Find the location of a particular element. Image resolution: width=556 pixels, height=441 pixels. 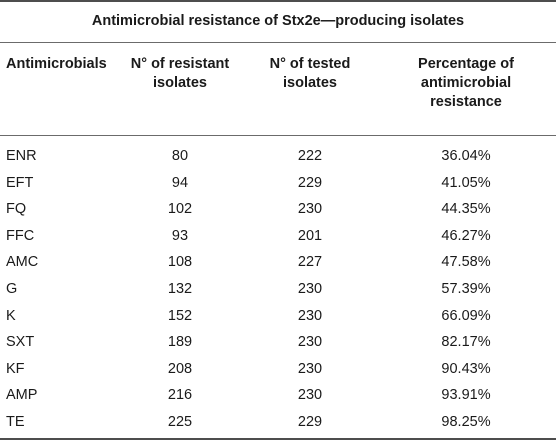

table-row: FFC 93 201 46.27% is located at coordinates (278, 237).